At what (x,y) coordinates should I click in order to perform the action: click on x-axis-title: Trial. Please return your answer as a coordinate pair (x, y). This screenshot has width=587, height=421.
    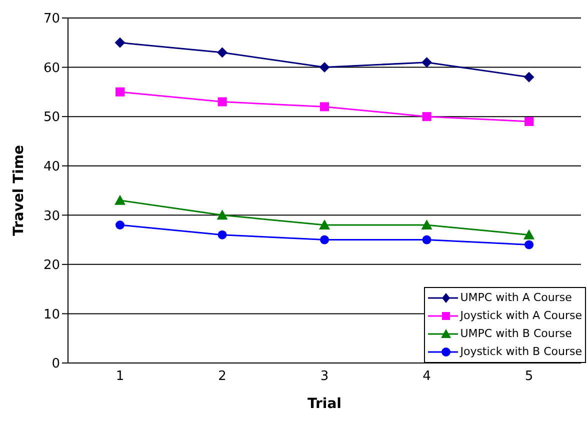
    Looking at the image, I should click on (325, 404).